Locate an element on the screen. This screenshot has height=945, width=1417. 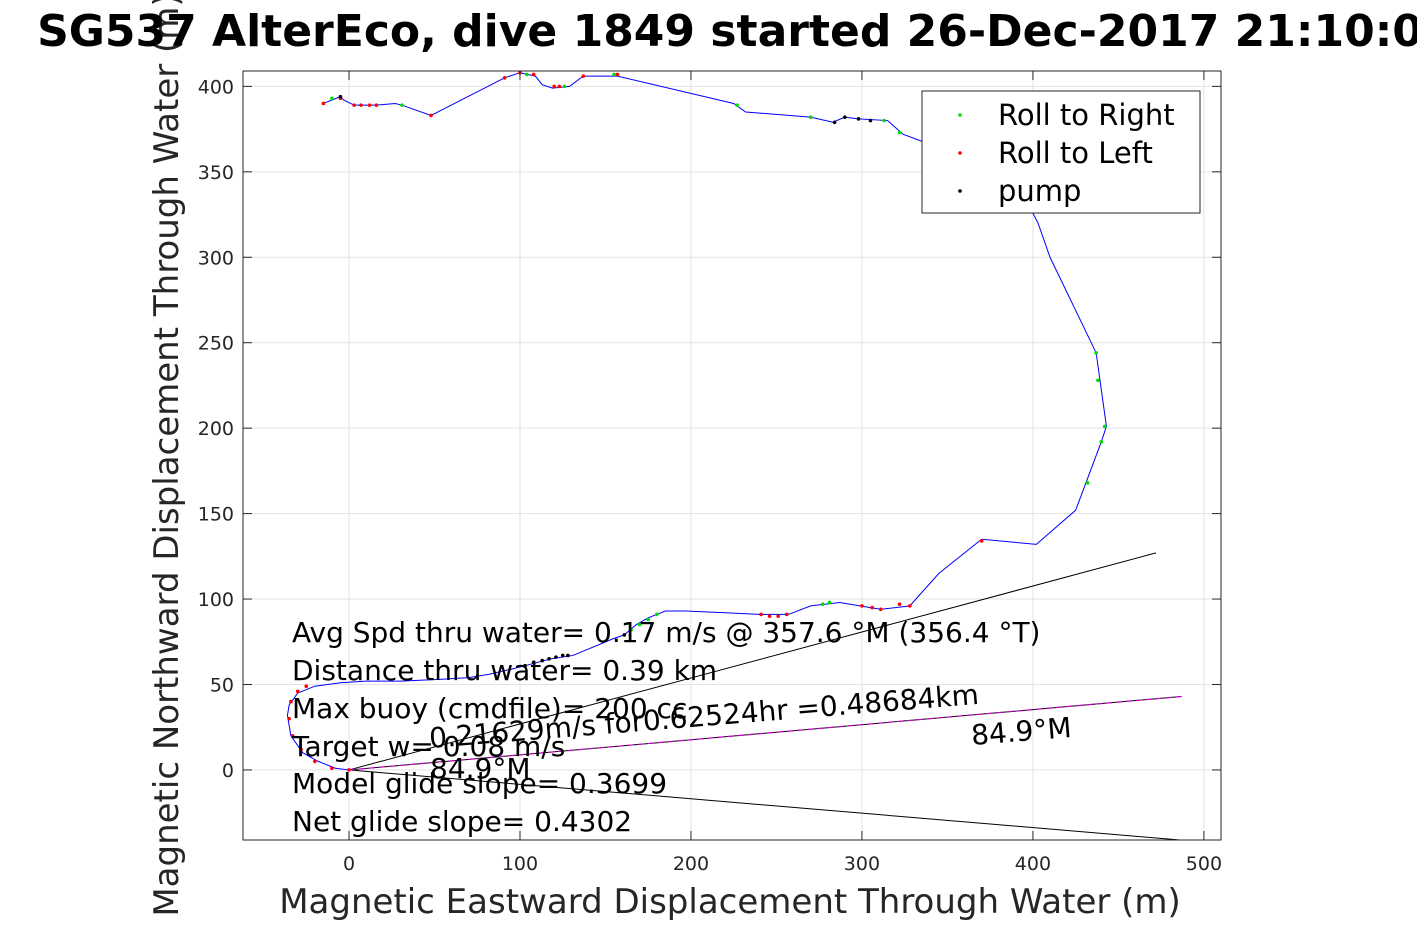
heading-line-base is located at coordinates (765, 733).